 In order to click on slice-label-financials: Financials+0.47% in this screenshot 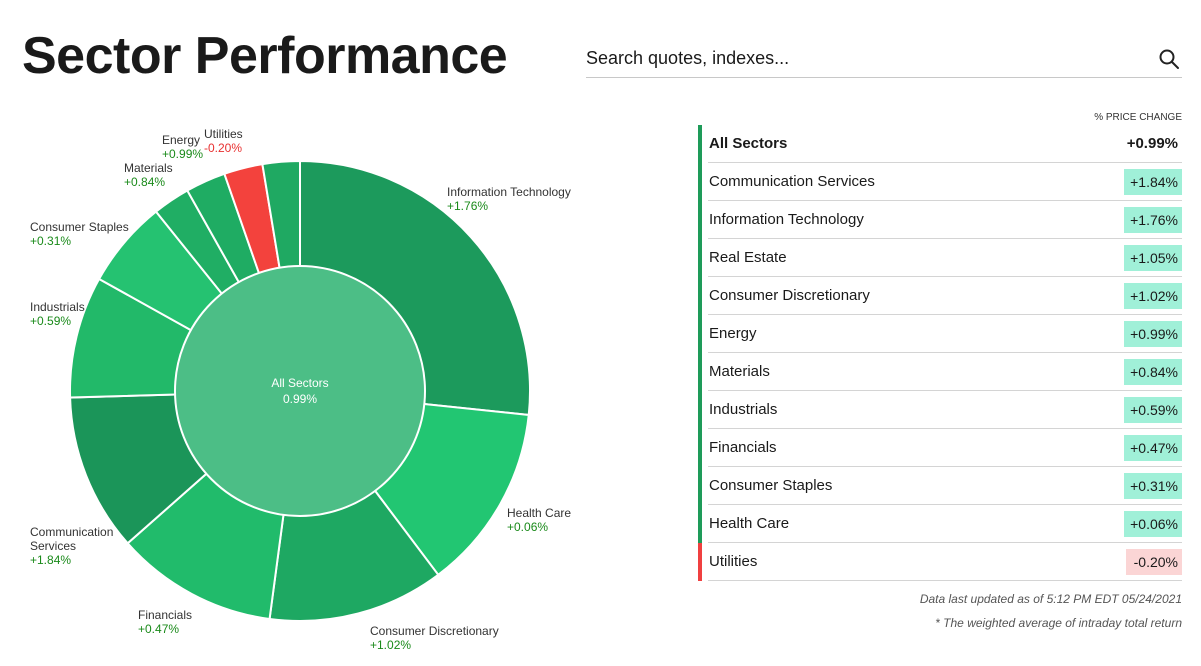, I will do `click(165, 622)`.